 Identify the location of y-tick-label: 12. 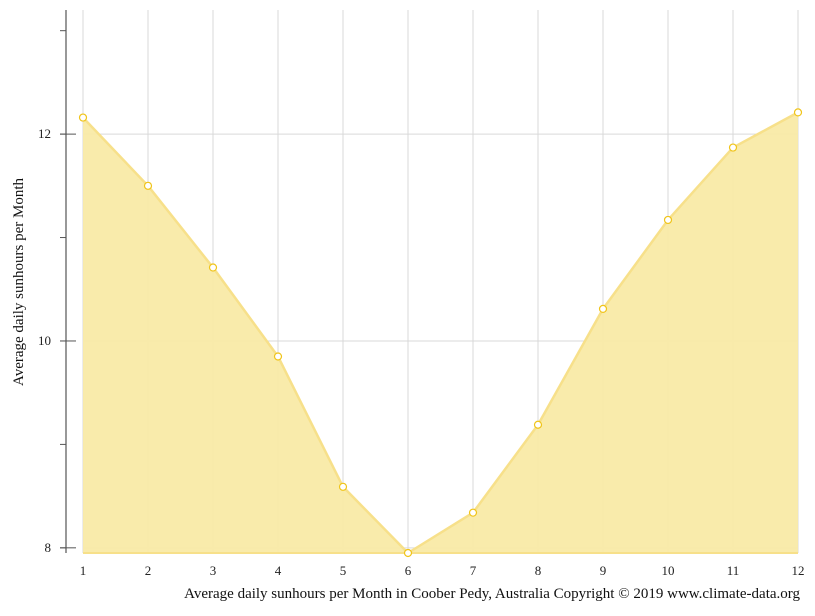
(44, 133).